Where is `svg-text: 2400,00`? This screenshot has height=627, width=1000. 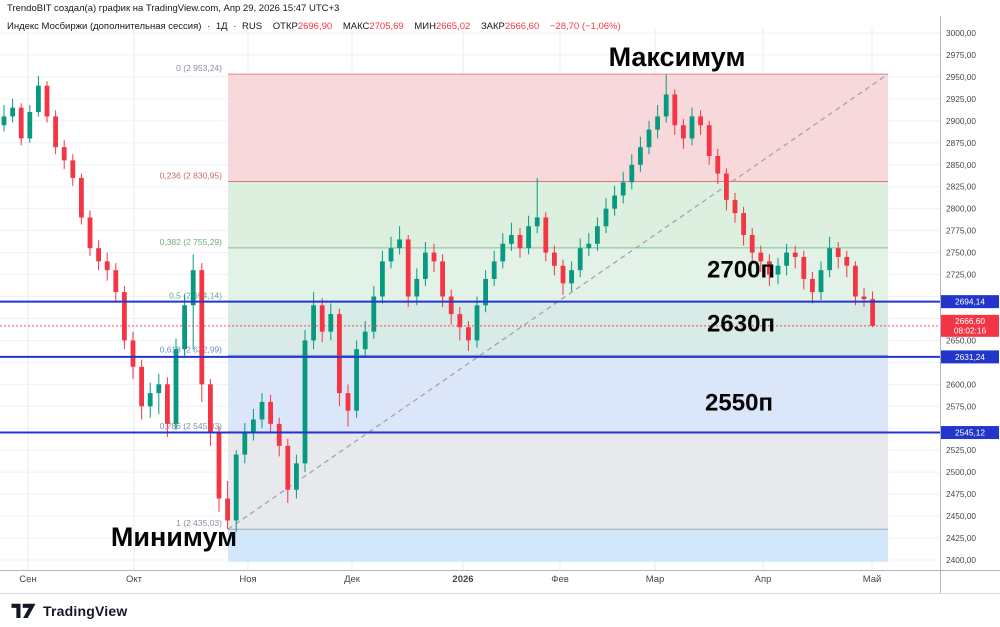
svg-text: 2400,00 is located at coordinates (961, 560).